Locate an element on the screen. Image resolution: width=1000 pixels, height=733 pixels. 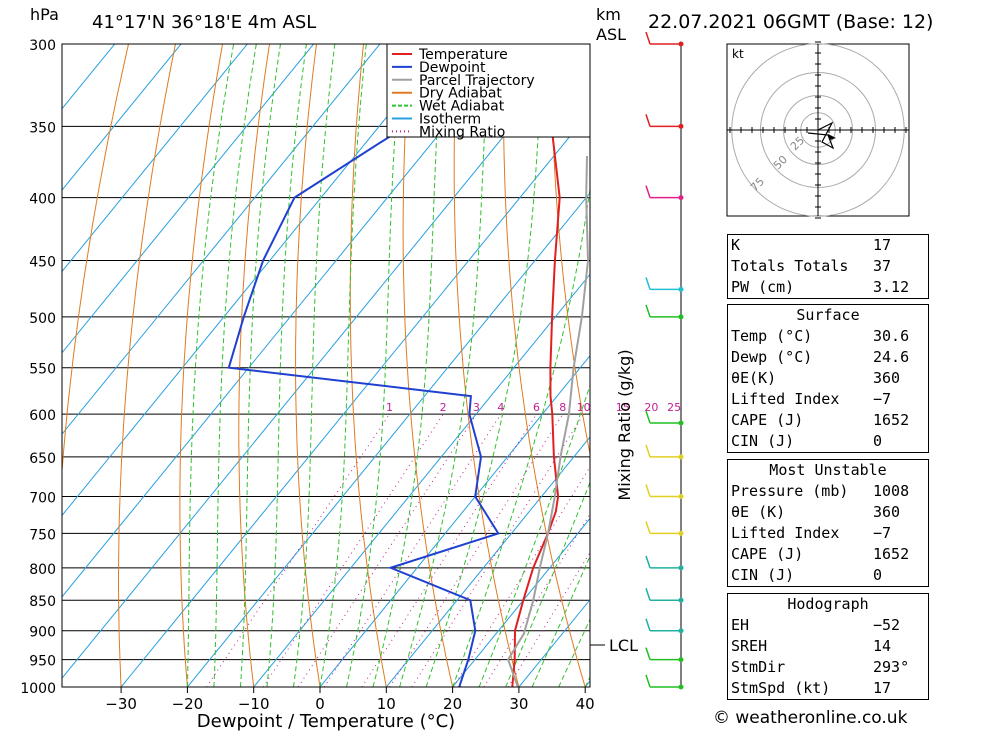
pressure-tick-550: 550 is located at coordinates (42, 370).